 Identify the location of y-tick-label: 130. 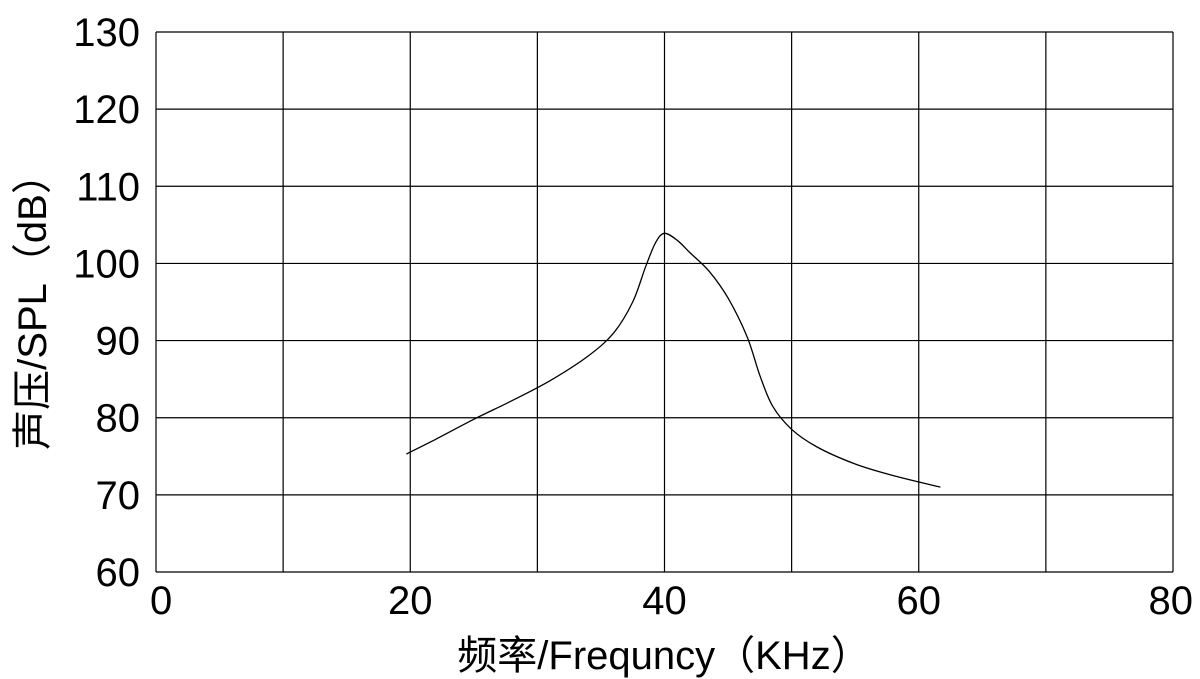
(106, 33).